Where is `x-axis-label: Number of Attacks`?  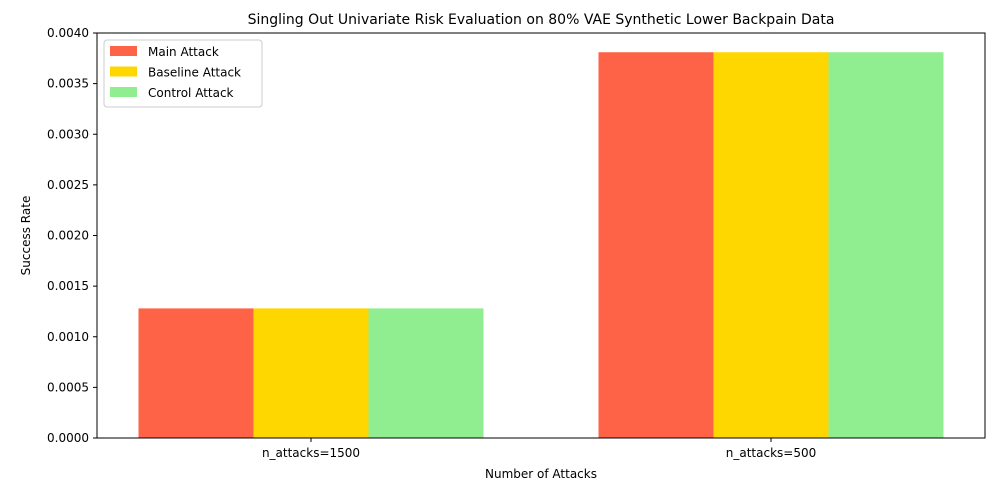
x-axis-label: Number of Attacks is located at coordinates (541, 474).